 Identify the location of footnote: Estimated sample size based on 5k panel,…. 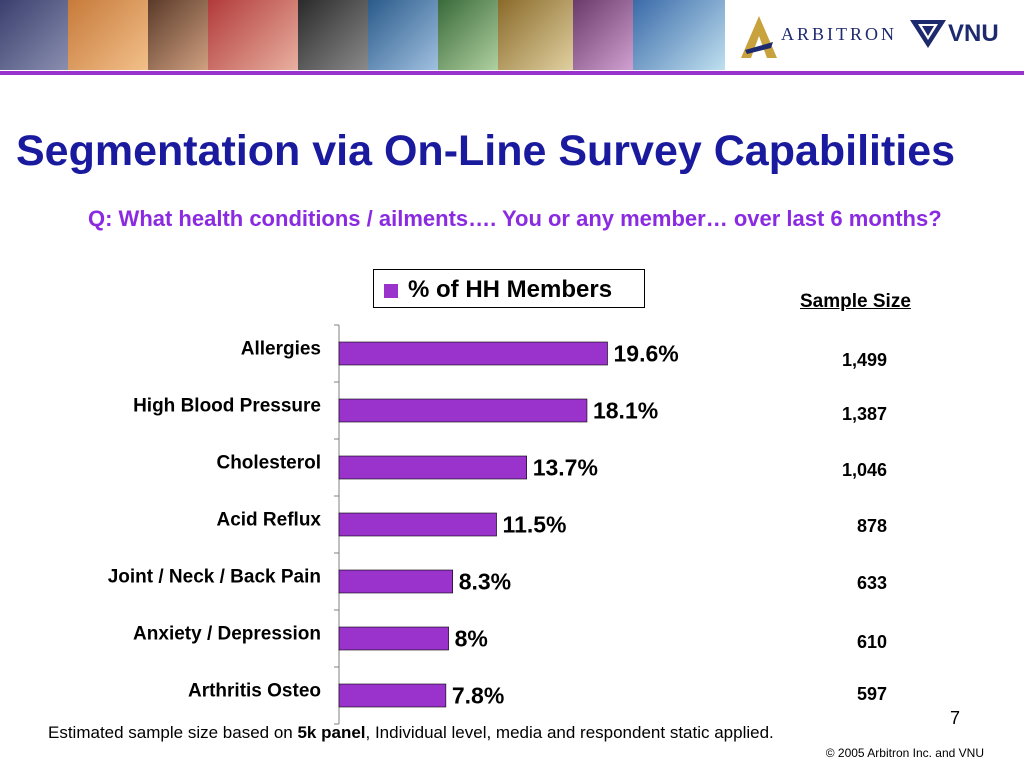
(411, 733).